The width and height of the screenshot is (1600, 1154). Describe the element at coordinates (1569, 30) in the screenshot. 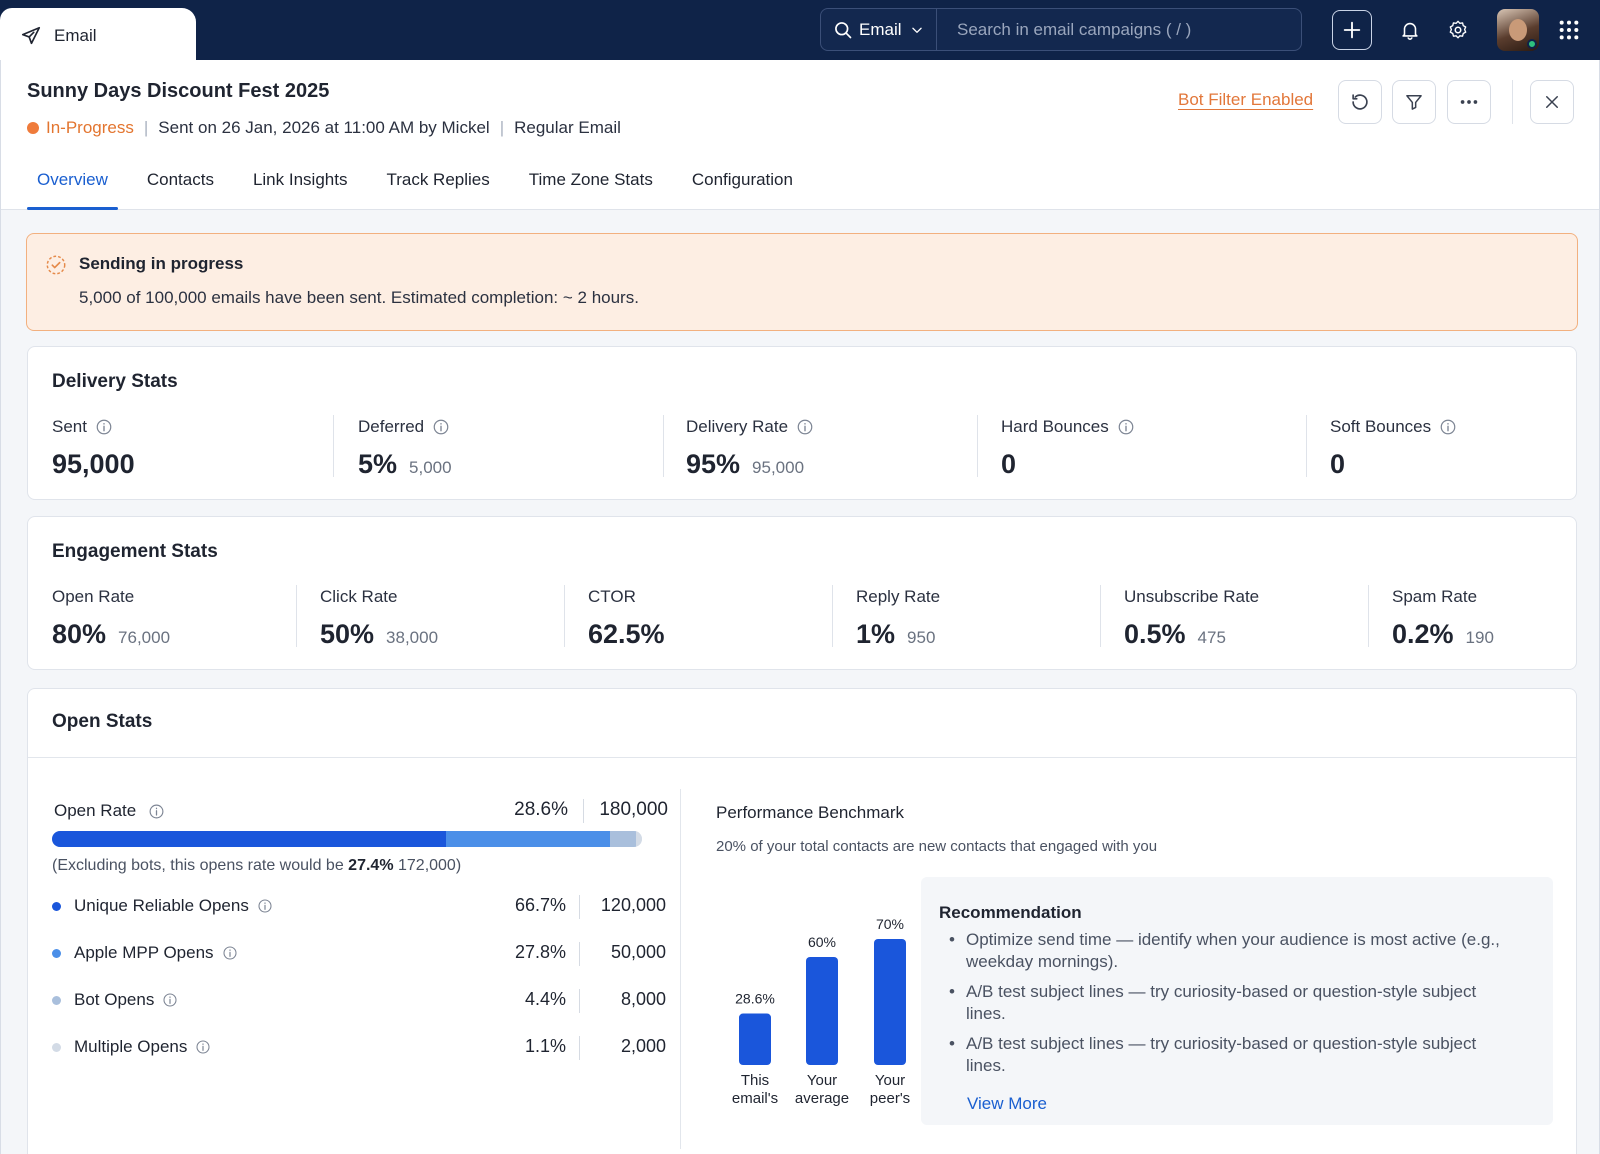

I see `apps-grid-button` at that location.